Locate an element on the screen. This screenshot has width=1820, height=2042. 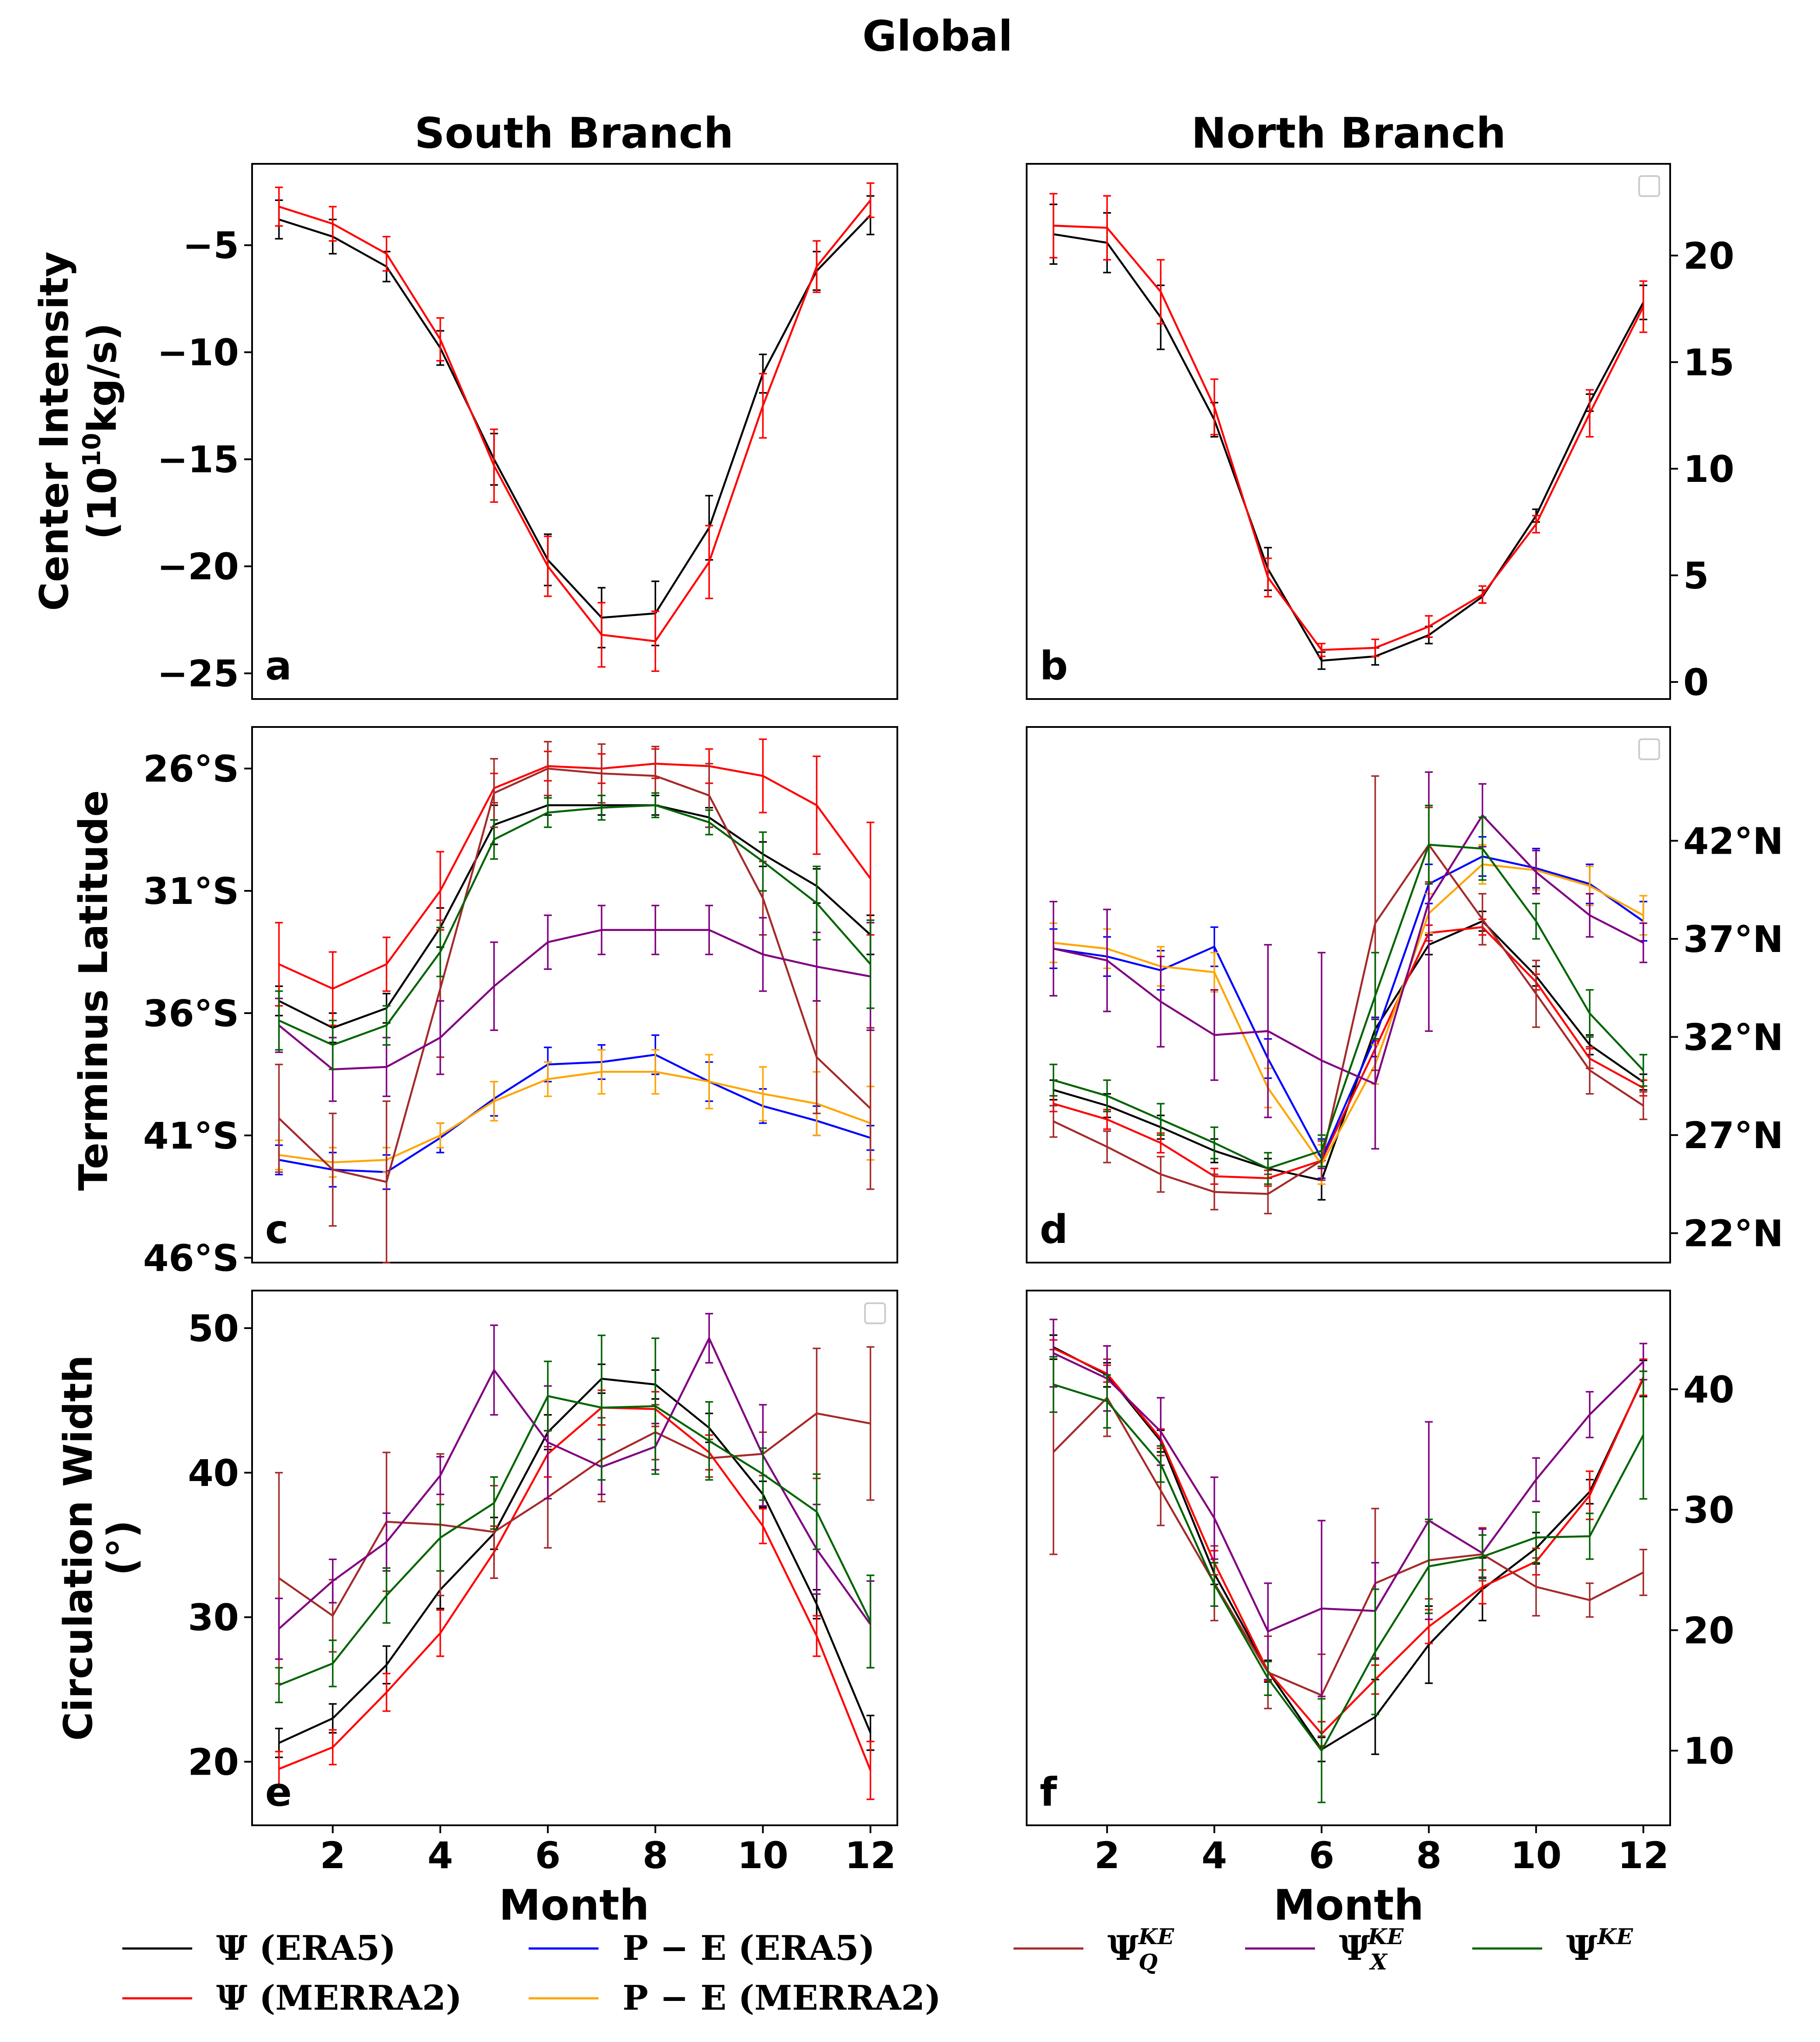
legend-item-psi_x: ΨXKE is located at coordinates (1324, 1949).